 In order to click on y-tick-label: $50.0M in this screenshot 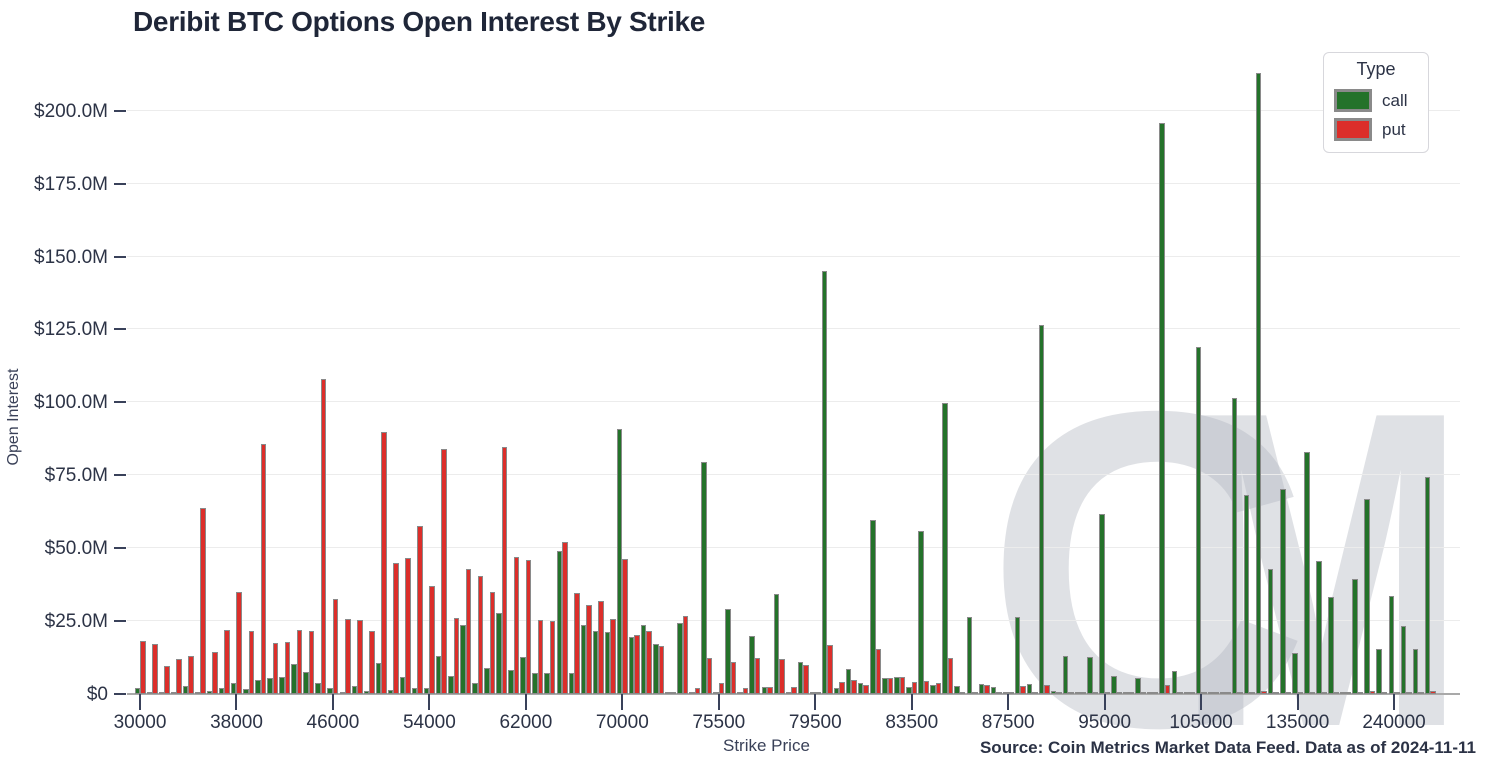, I will do `click(76, 549)`.